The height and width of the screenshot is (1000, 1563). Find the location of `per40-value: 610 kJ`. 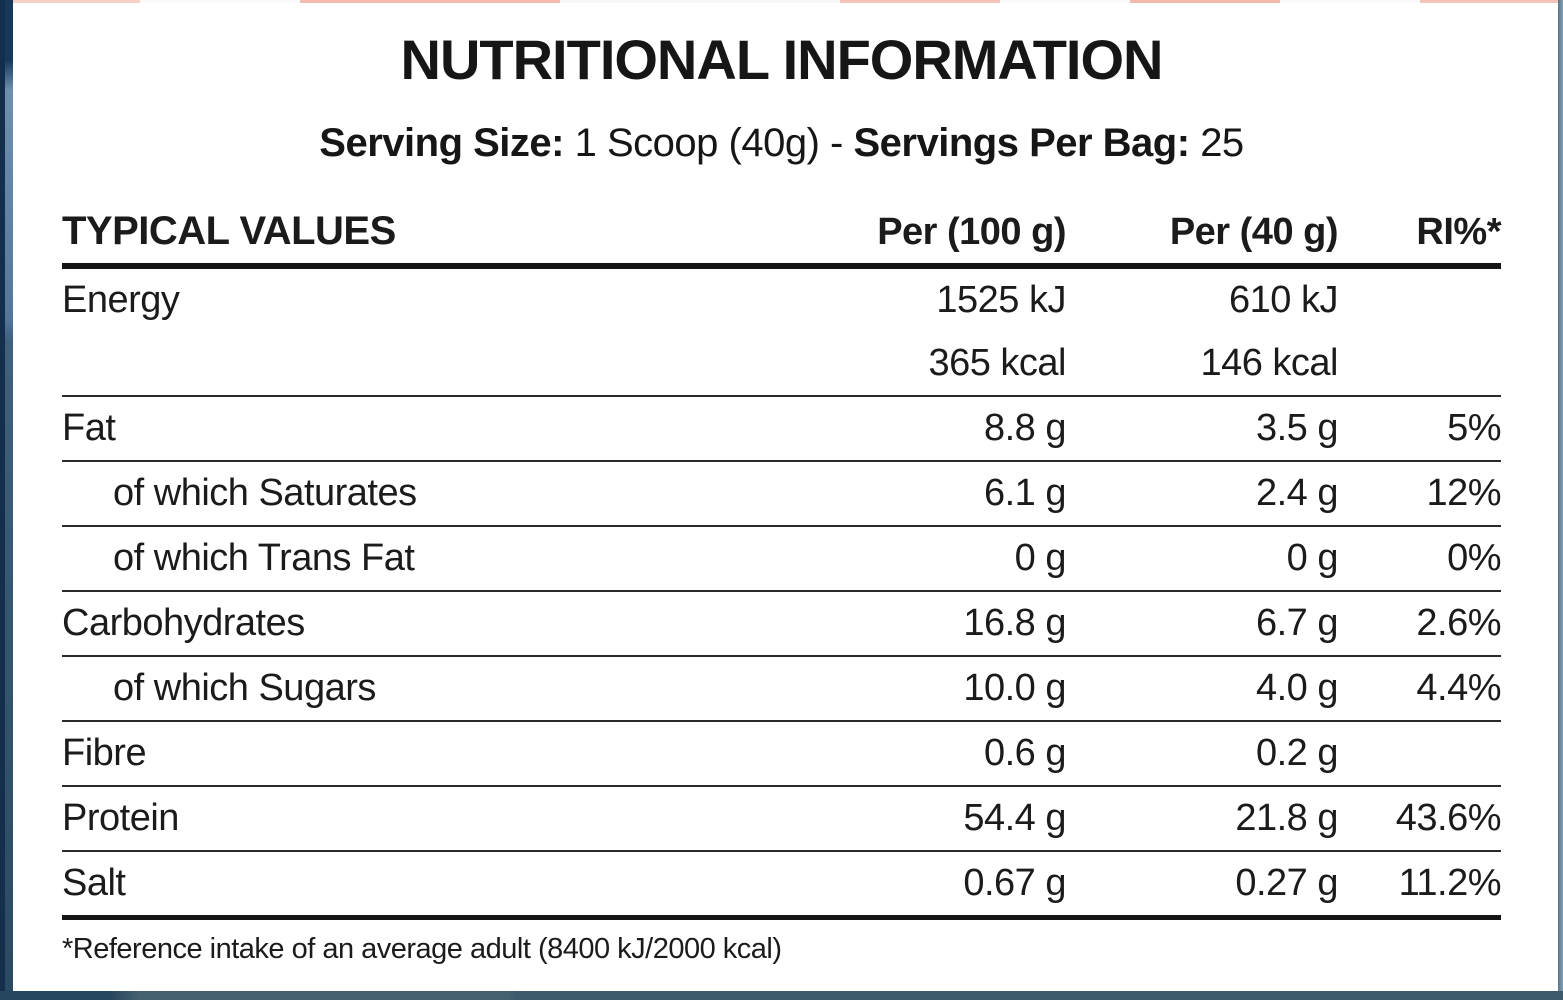

per40-value: 610 kJ is located at coordinates (1283, 300).